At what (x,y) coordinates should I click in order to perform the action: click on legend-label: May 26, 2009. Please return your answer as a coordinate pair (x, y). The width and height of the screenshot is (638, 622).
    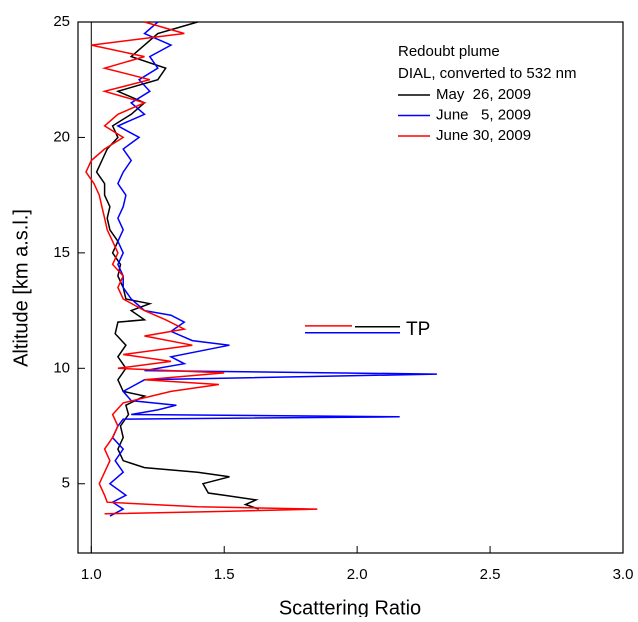
    Looking at the image, I should click on (483, 94).